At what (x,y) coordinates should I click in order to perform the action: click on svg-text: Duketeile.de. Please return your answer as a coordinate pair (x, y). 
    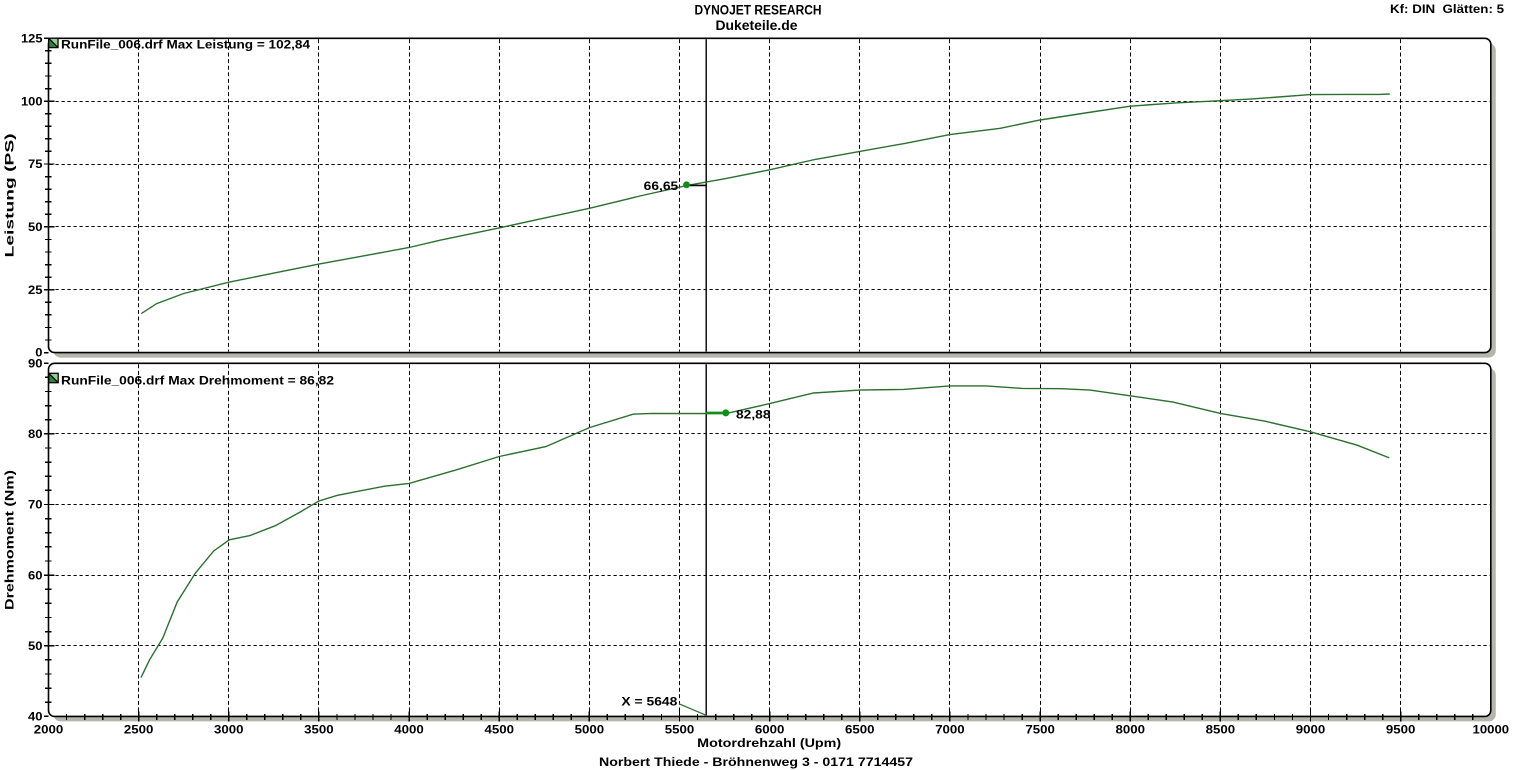
    Looking at the image, I should click on (757, 25).